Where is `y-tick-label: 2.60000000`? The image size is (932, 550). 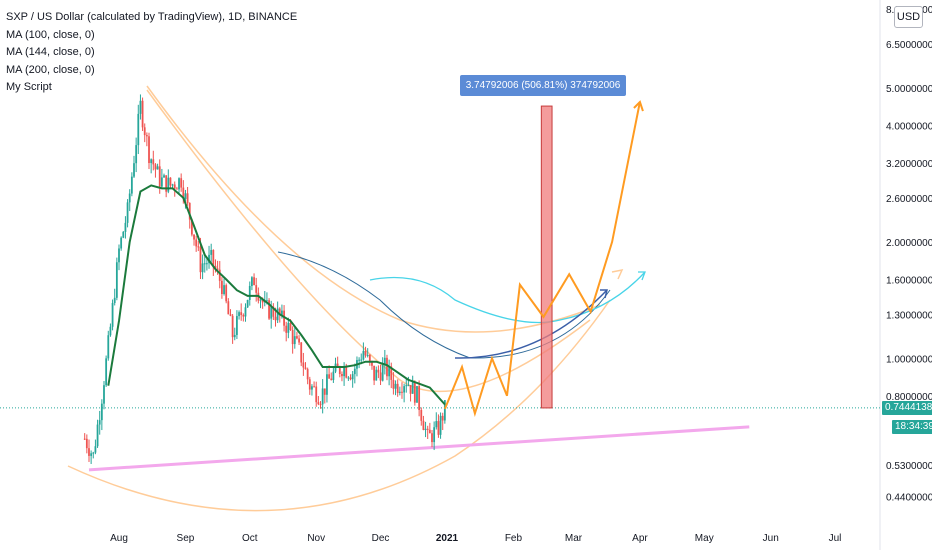 y-tick-label: 2.60000000 is located at coordinates (909, 199).